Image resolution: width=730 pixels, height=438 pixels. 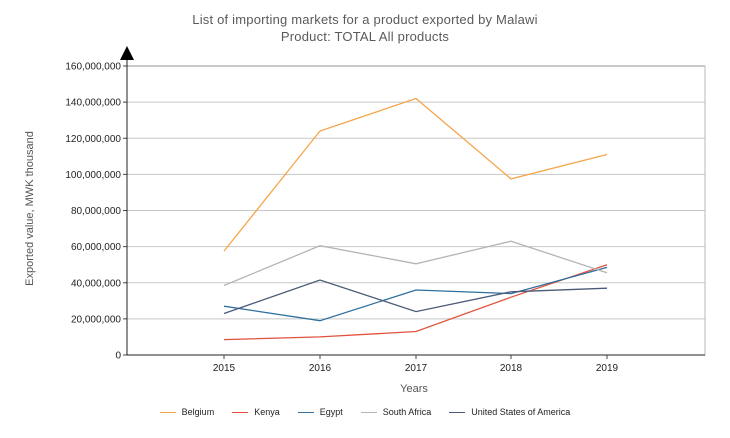 I want to click on x-tick-label: 2017, so click(x=416, y=368).